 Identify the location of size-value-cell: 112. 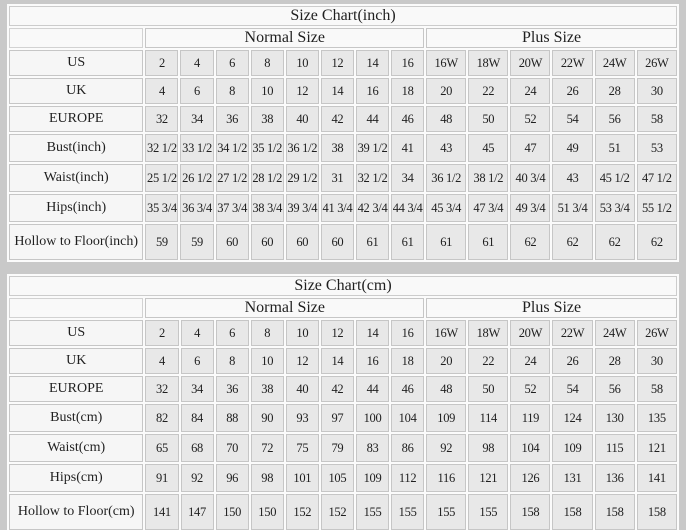
(408, 478).